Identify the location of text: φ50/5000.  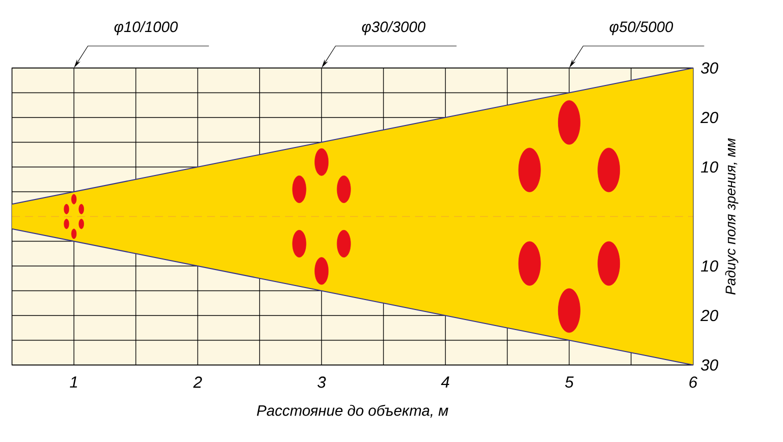
(642, 28).